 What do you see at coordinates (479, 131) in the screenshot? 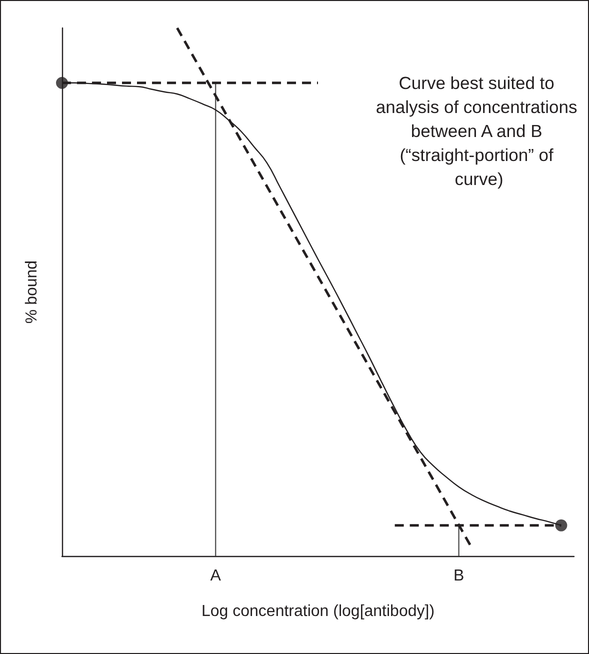
I see `annotation: Curve best suited to analysis of concentrations between A and B (“straight-portion” of curve)` at bounding box center [479, 131].